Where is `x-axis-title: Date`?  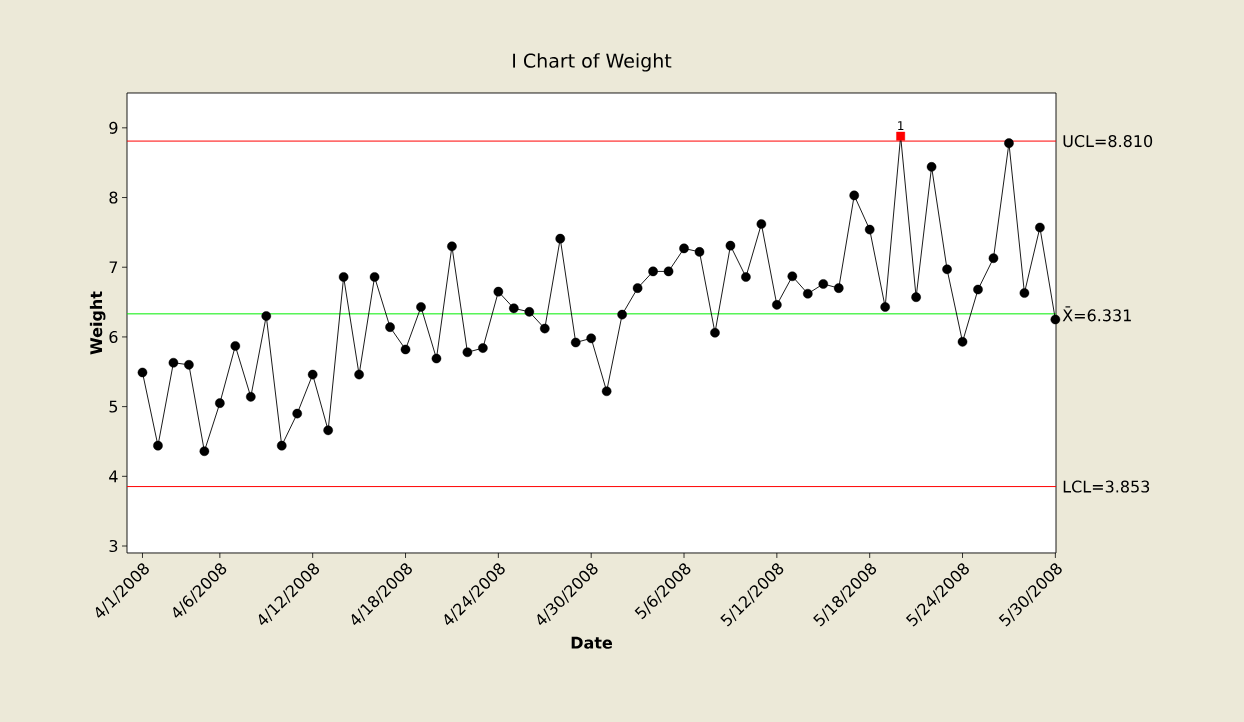
x-axis-title: Date is located at coordinates (592, 642).